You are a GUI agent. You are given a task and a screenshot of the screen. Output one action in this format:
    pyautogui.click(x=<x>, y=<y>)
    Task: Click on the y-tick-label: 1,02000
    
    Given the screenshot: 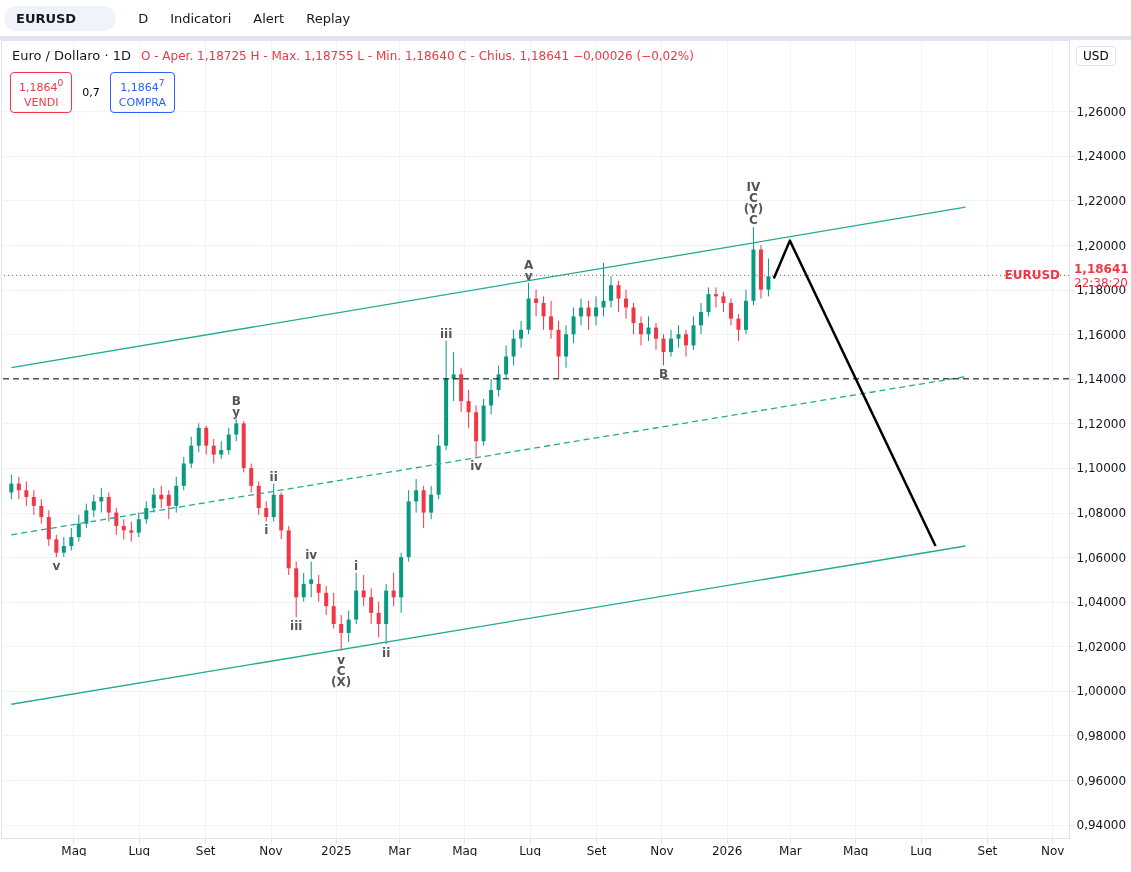 What is the action you would take?
    pyautogui.click(x=1101, y=646)
    